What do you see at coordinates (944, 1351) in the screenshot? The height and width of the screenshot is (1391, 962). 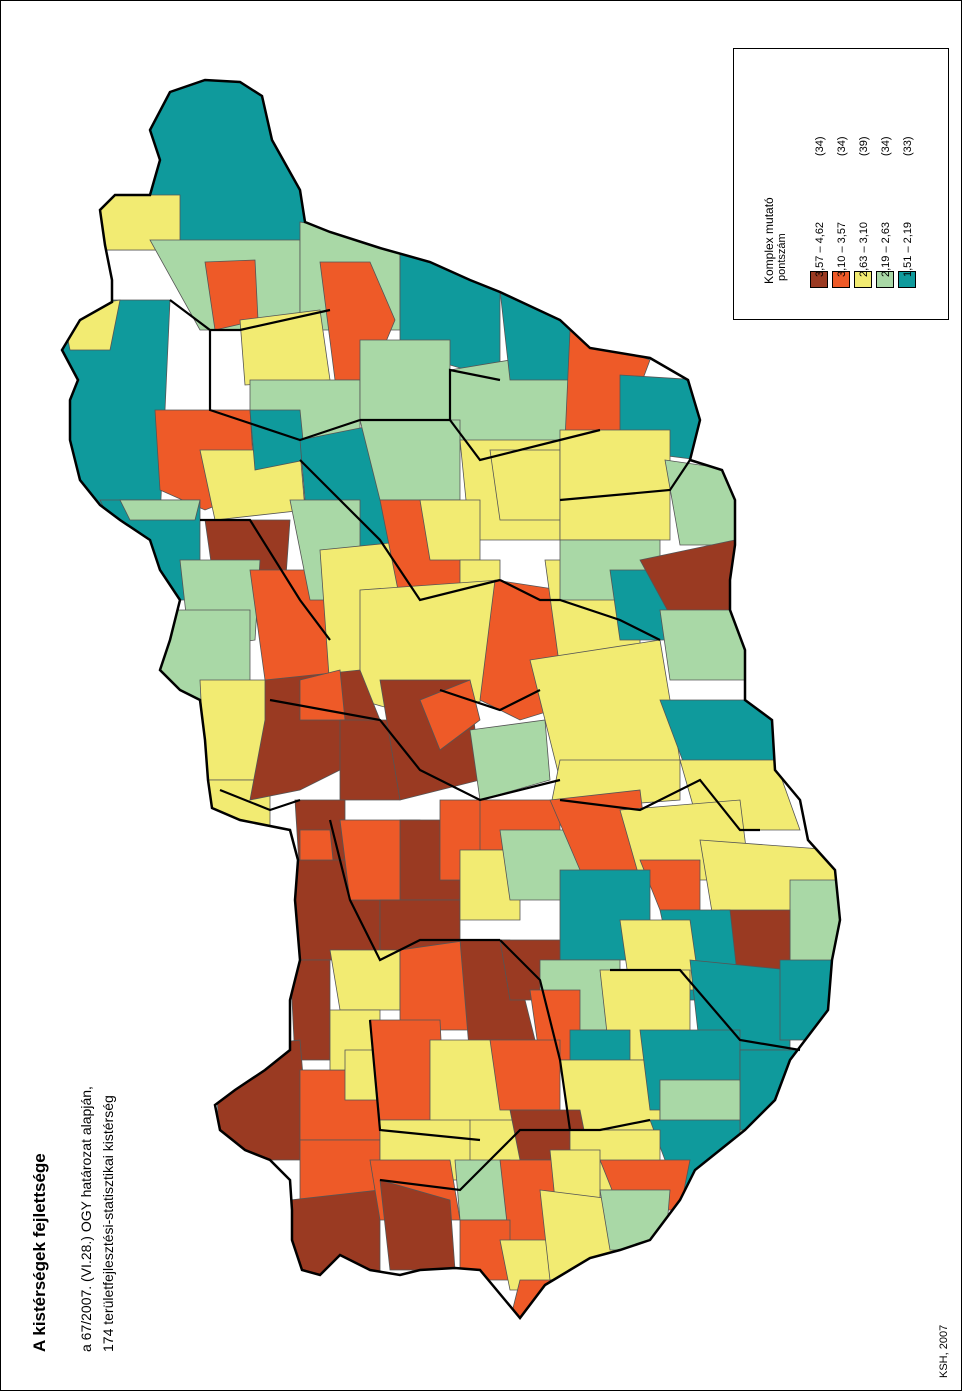 I see `source-note: KSH, 2007` at bounding box center [944, 1351].